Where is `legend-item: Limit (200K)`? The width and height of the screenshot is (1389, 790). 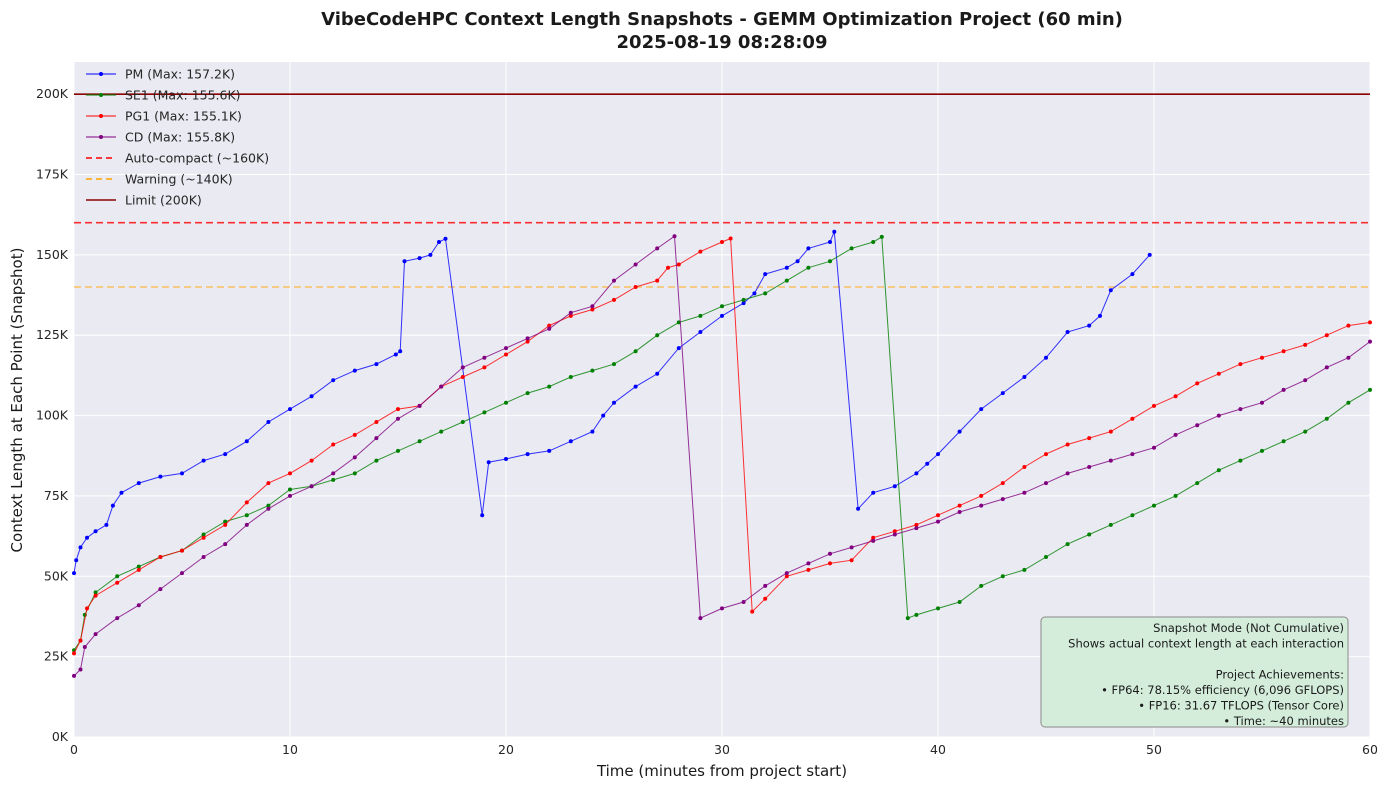
legend-item: Limit (200K) is located at coordinates (144, 200).